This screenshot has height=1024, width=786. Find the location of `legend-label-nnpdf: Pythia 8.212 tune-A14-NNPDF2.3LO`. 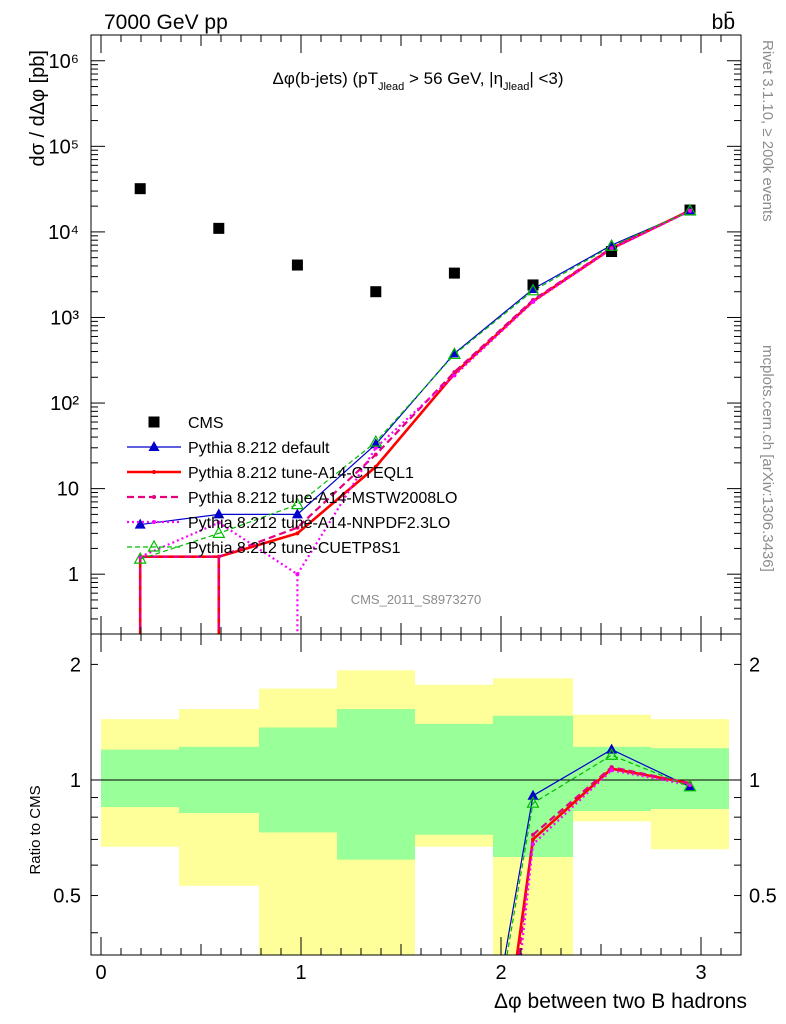

legend-label-nnpdf: Pythia 8.212 tune-A14-NNPDF2.3LO is located at coordinates (319, 523).